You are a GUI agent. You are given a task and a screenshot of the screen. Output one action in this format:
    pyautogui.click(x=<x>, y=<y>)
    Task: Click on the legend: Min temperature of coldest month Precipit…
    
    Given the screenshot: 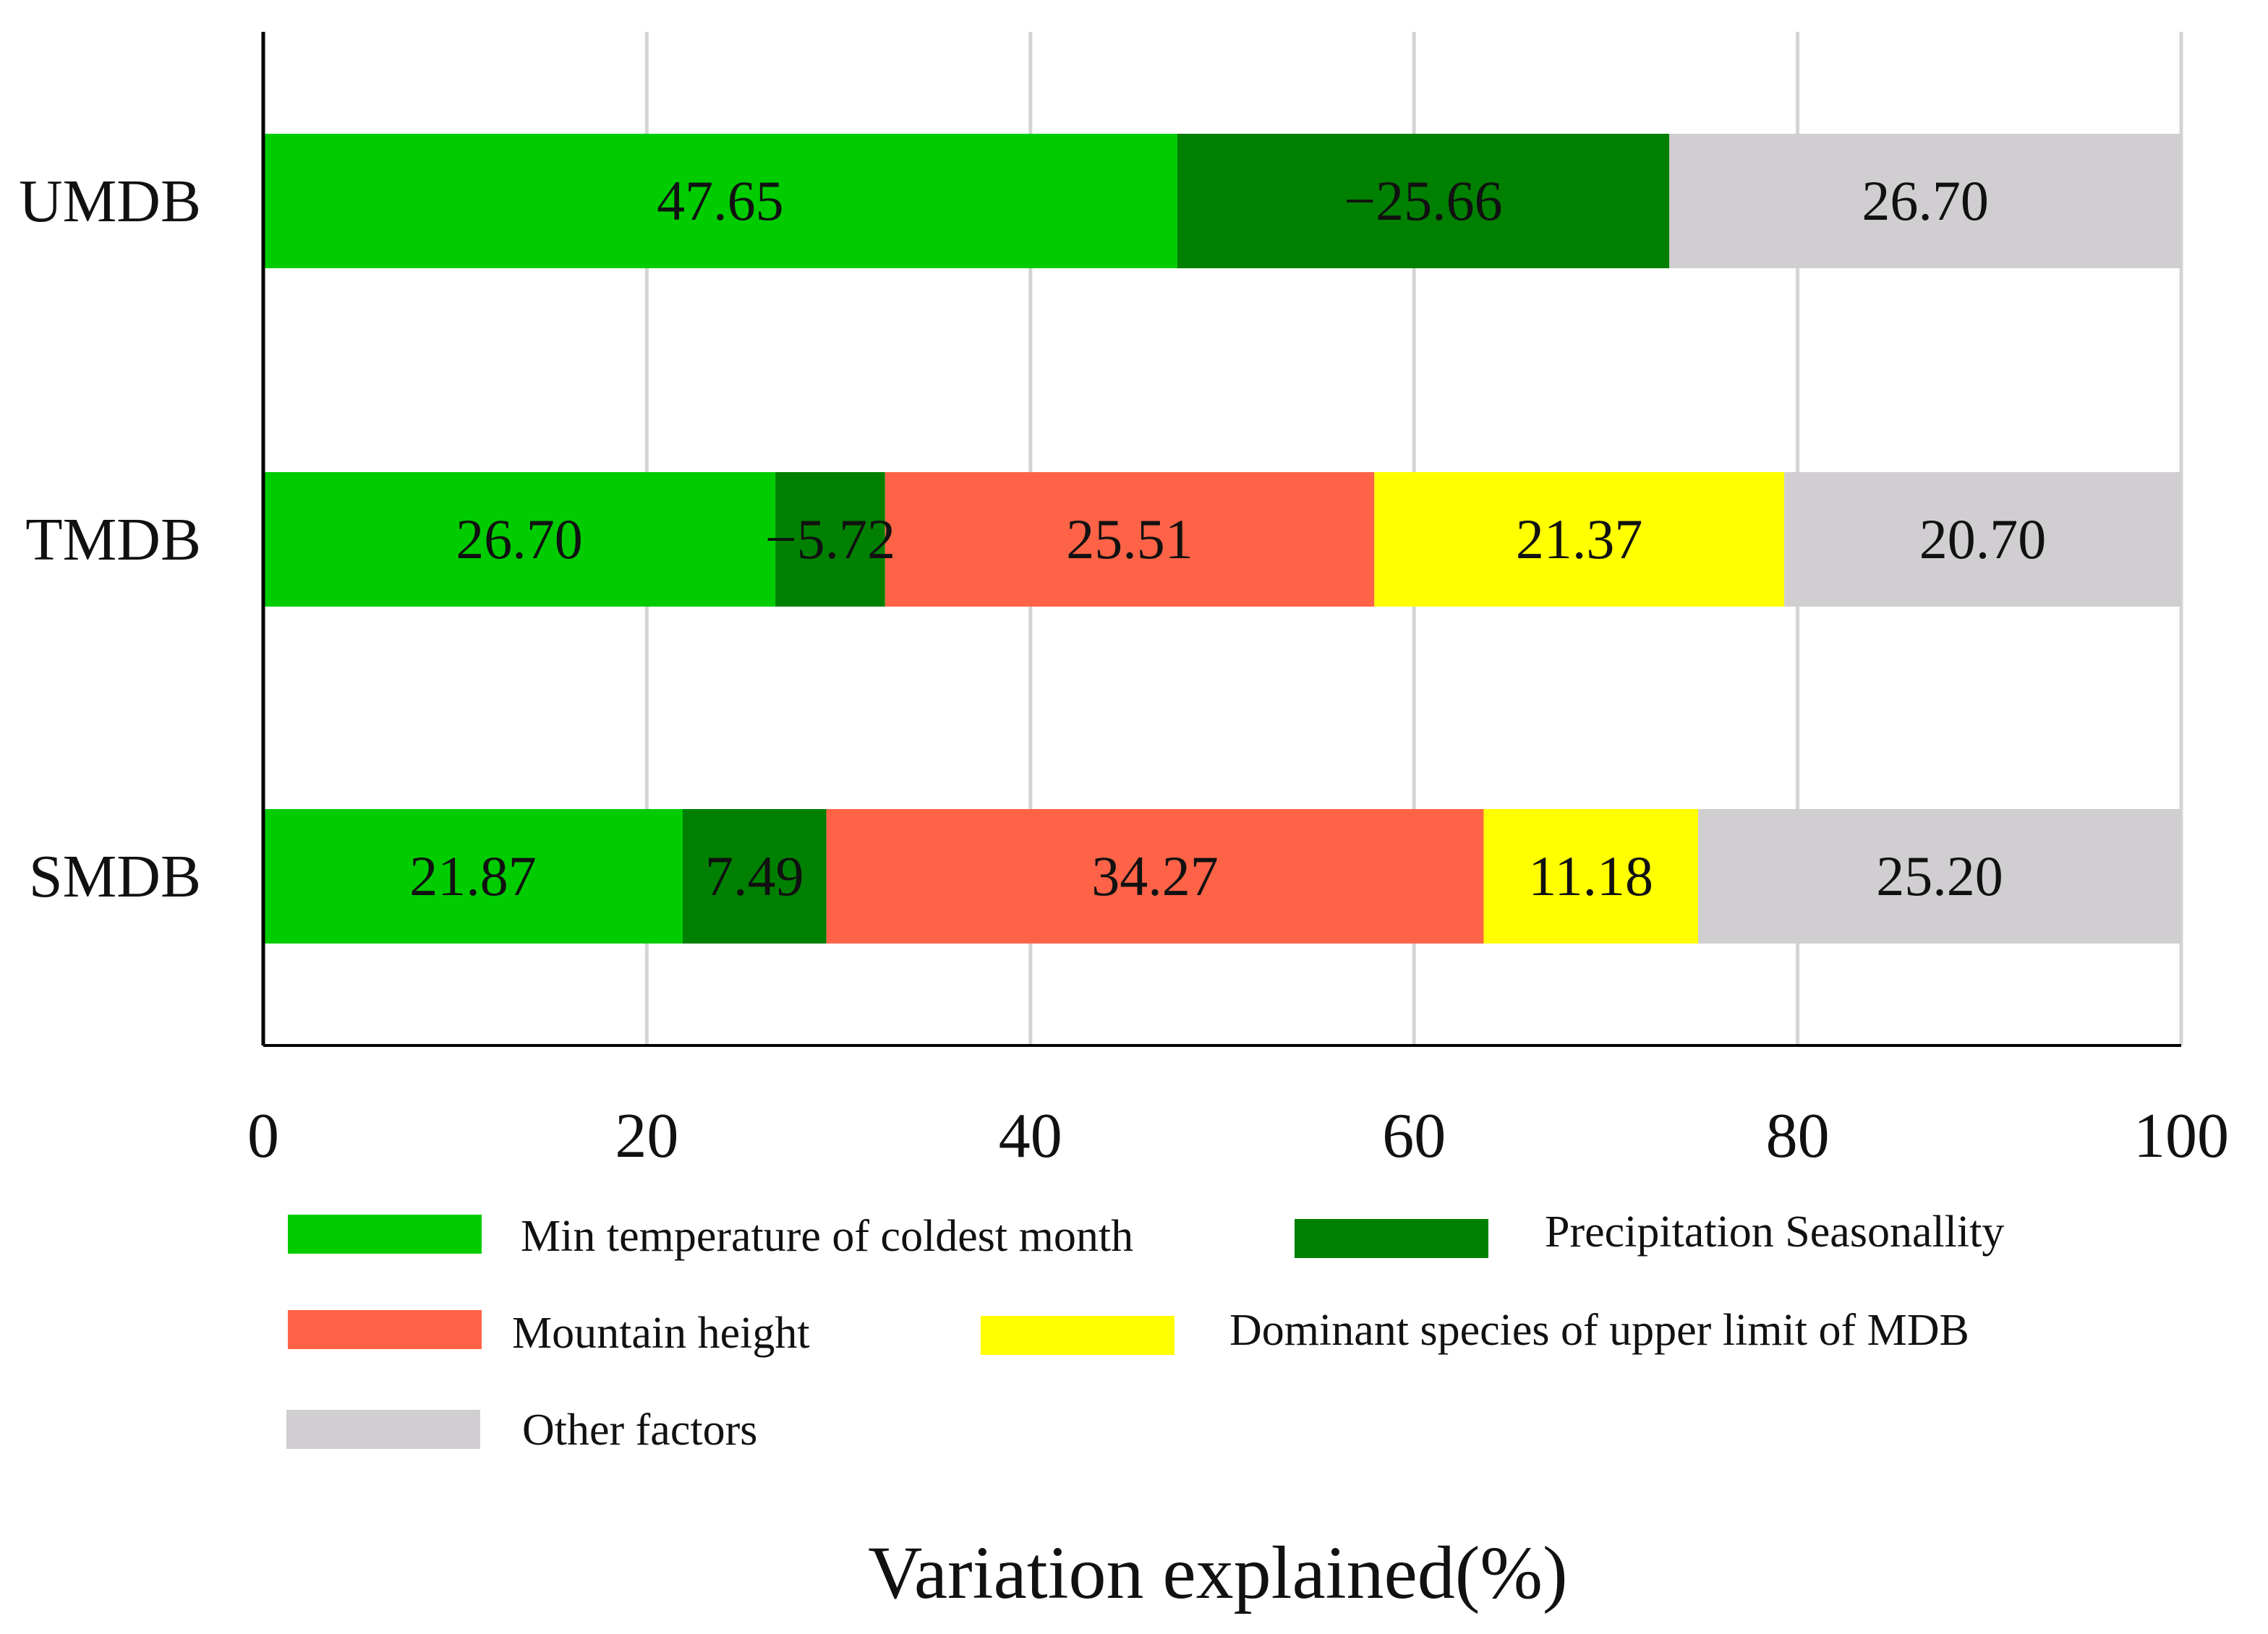 What is the action you would take?
    pyautogui.click(x=1145, y=1331)
    